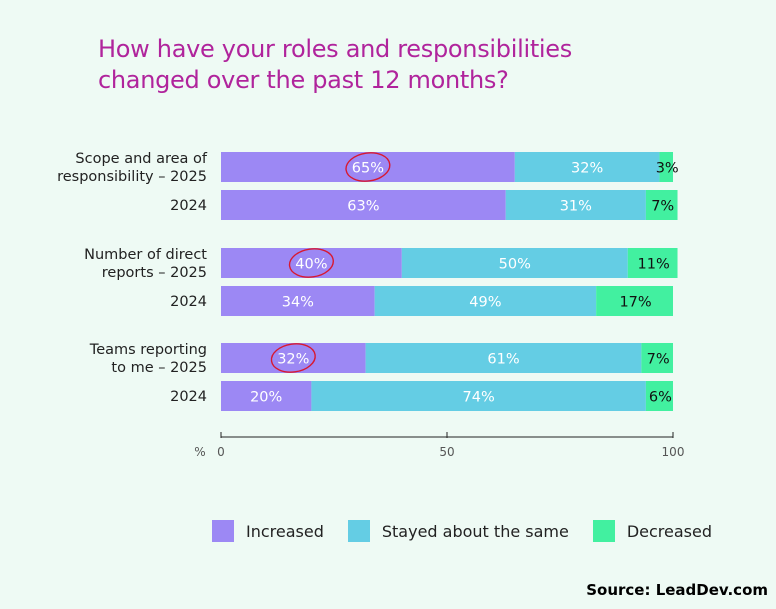 The image size is (776, 609). I want to click on data-label-increased: 20%, so click(266, 398).